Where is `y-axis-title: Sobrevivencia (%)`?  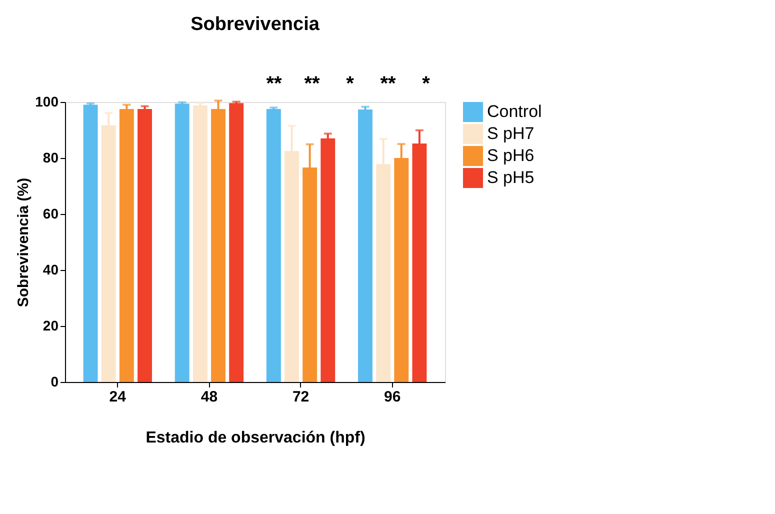
y-axis-title: Sobrevivencia (%) is located at coordinates (23, 243).